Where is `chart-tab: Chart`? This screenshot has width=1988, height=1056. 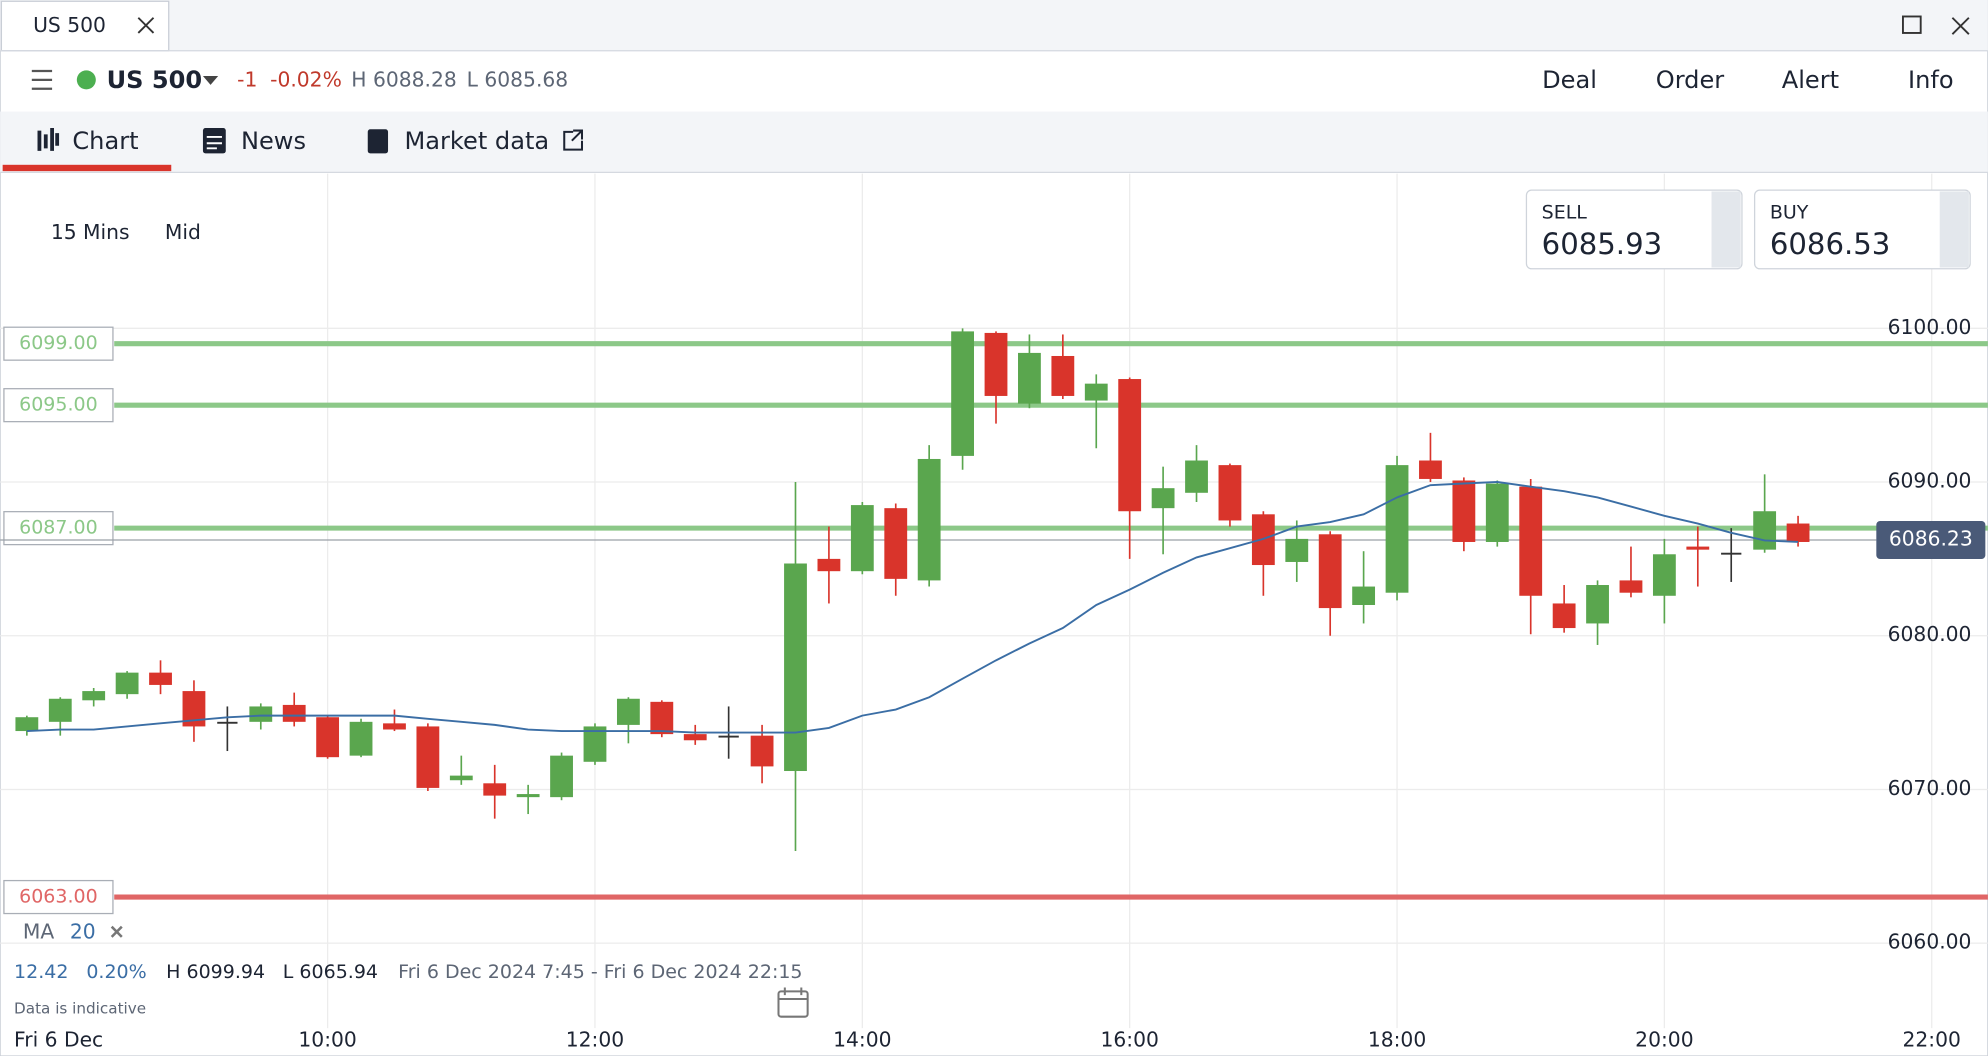 chart-tab: Chart is located at coordinates (105, 141).